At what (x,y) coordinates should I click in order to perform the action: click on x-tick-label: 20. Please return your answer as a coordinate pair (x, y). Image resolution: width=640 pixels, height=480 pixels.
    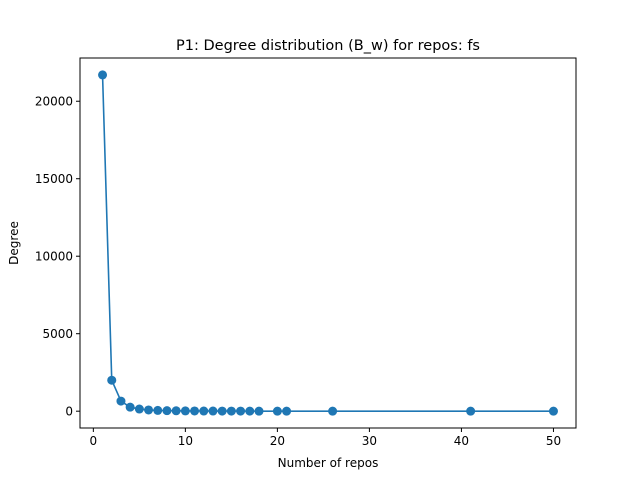
    Looking at the image, I should click on (277, 441).